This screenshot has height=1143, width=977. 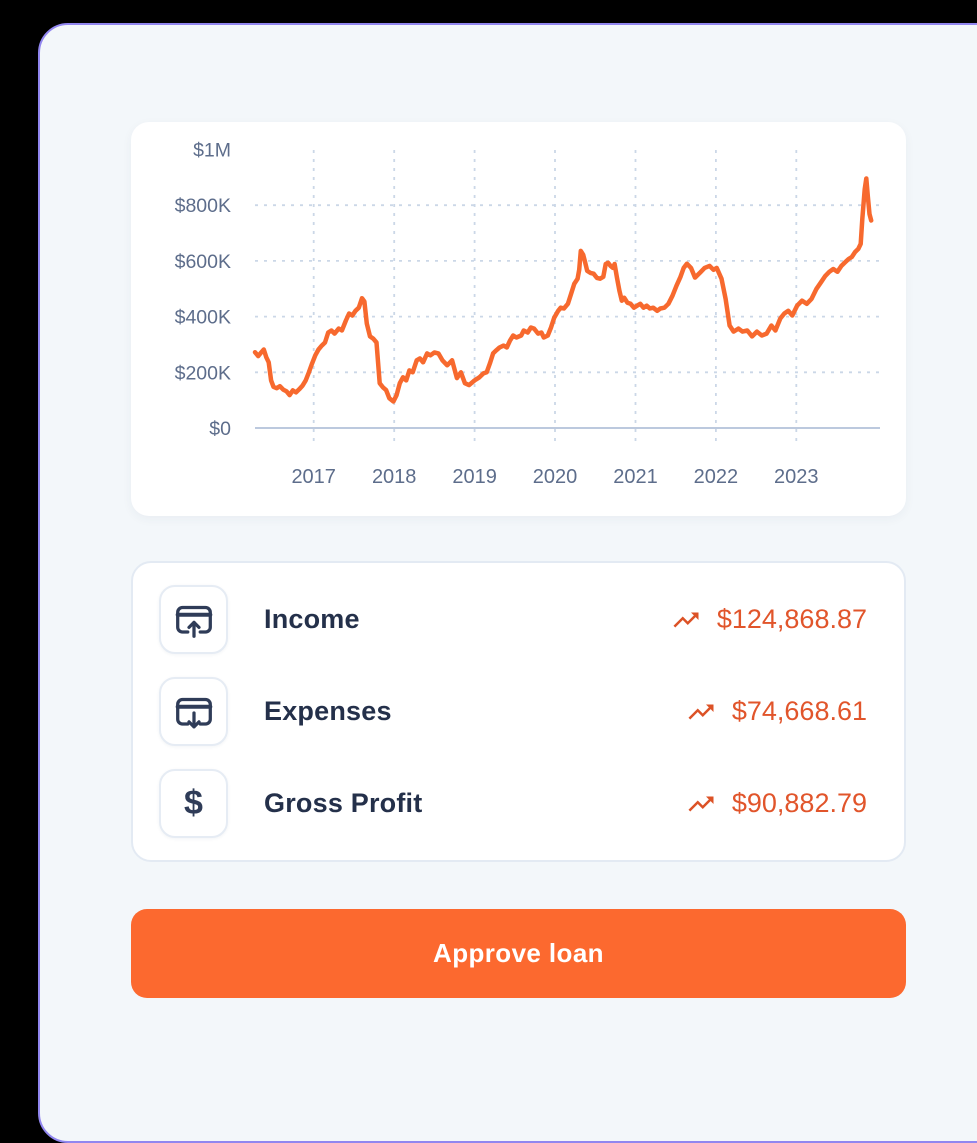 What do you see at coordinates (203, 206) in the screenshot?
I see `y-tick-label: $800K` at bounding box center [203, 206].